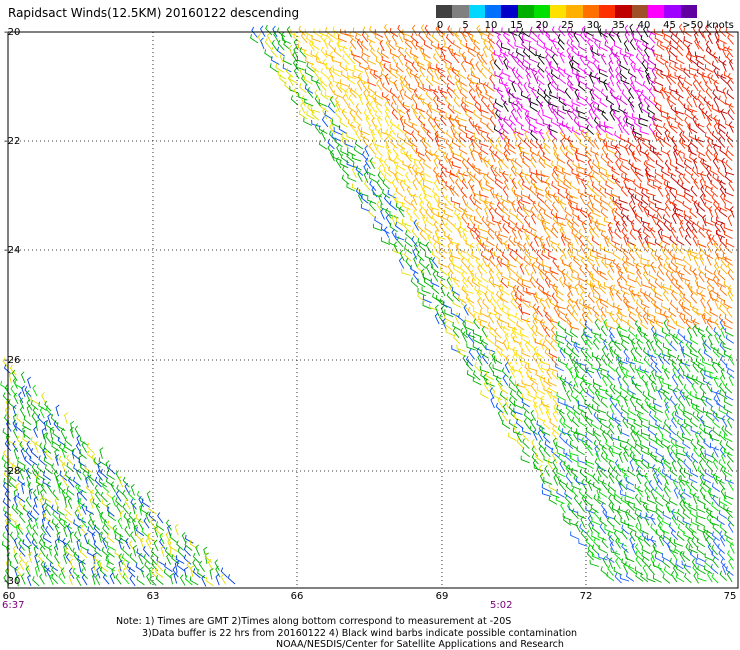  I want to click on lat-label: -22, so click(12, 141).